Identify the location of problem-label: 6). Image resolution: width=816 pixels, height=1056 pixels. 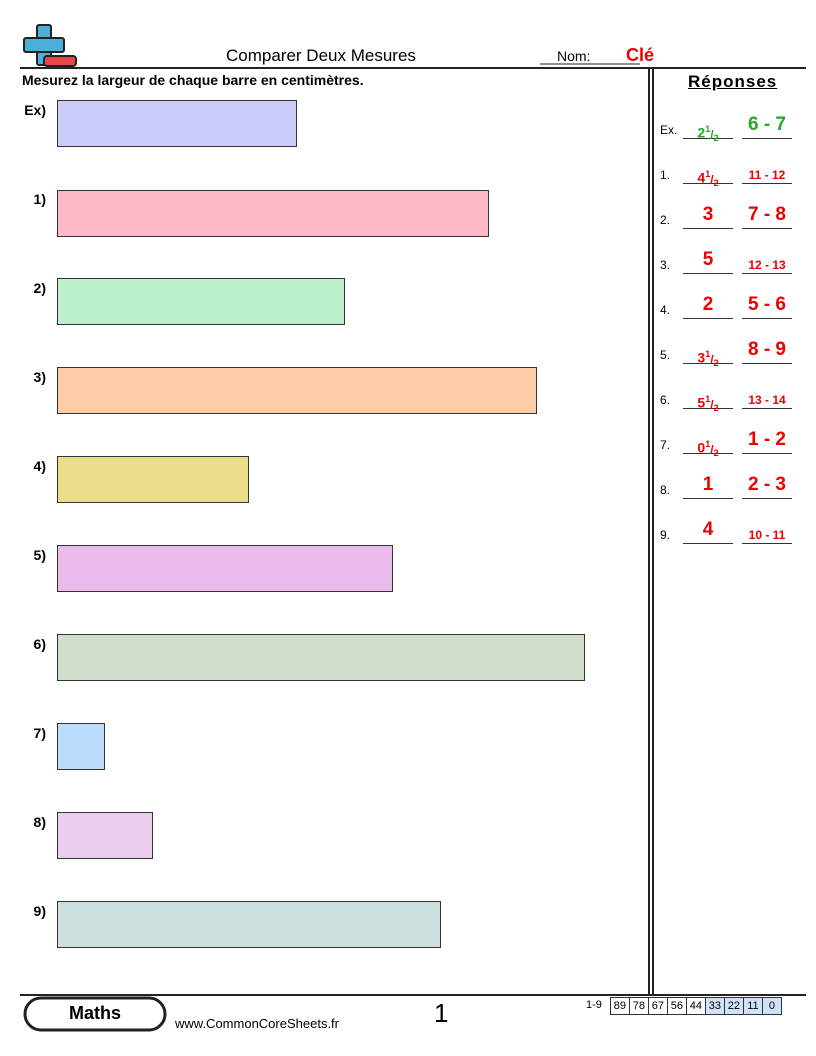
(39, 644).